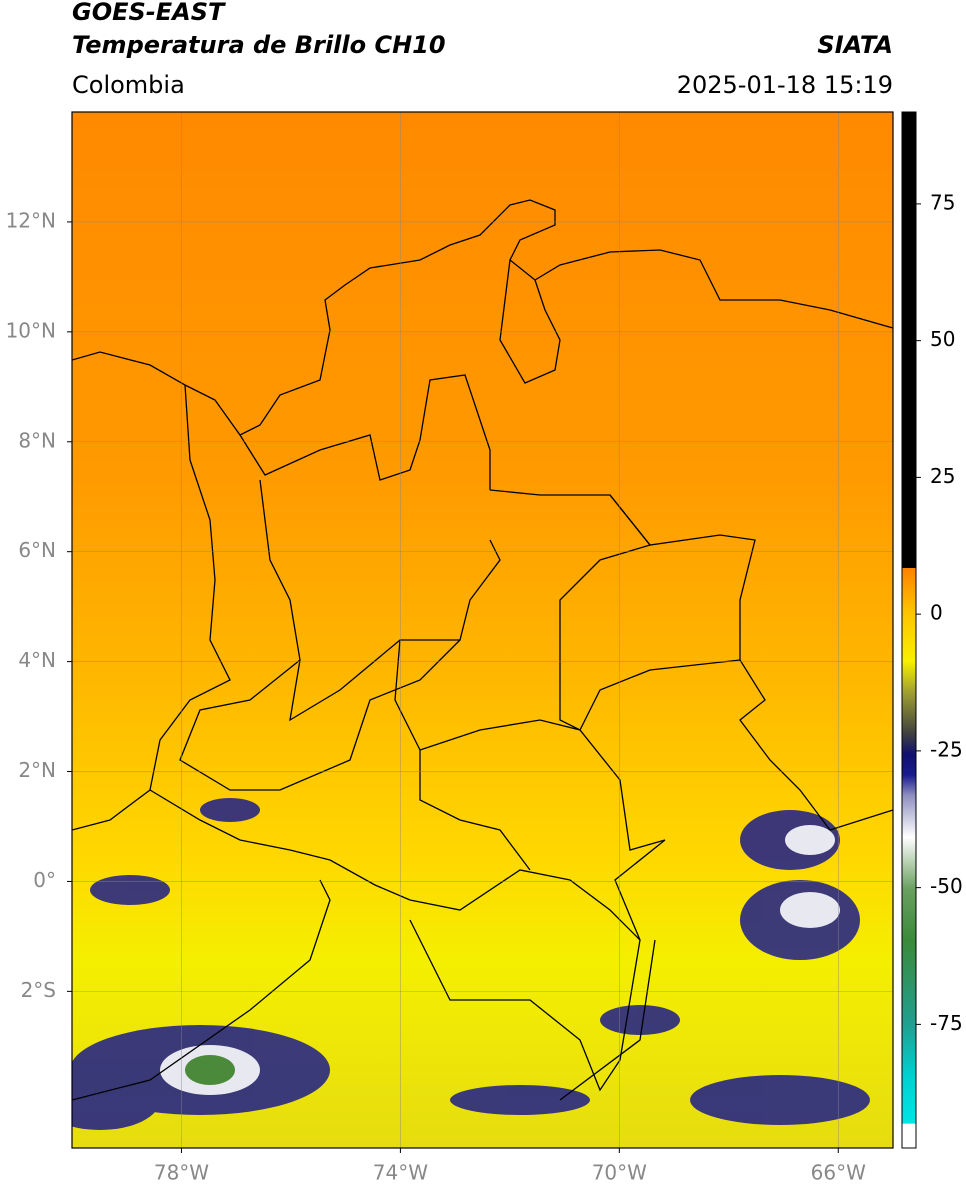  I want to click on colorbar-tick-label: 75, so click(942, 202).